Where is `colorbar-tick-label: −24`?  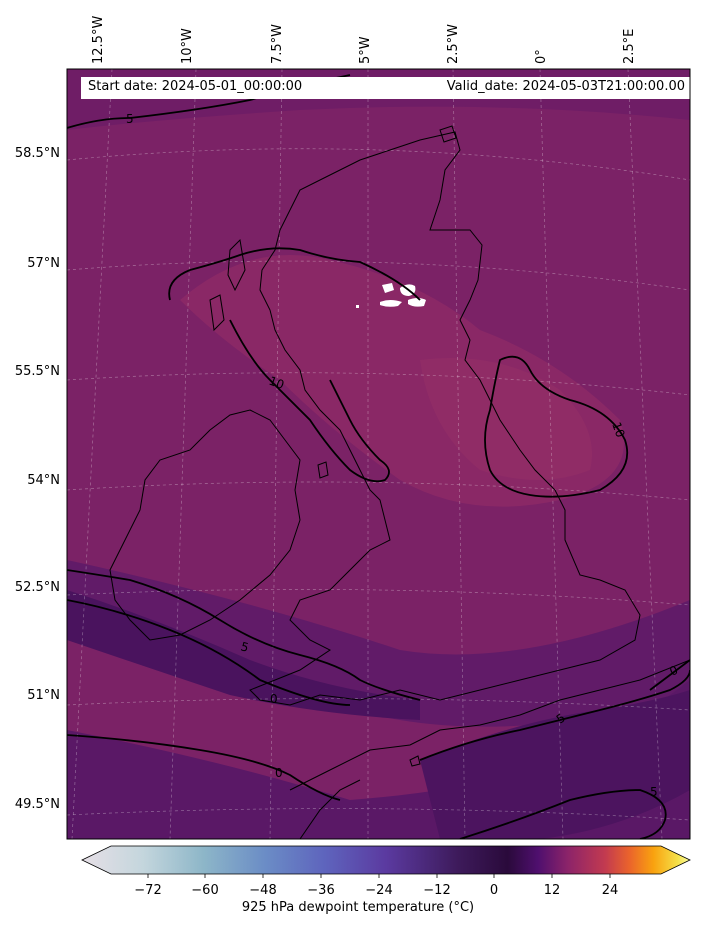
colorbar-tick-label: −24 is located at coordinates (379, 890).